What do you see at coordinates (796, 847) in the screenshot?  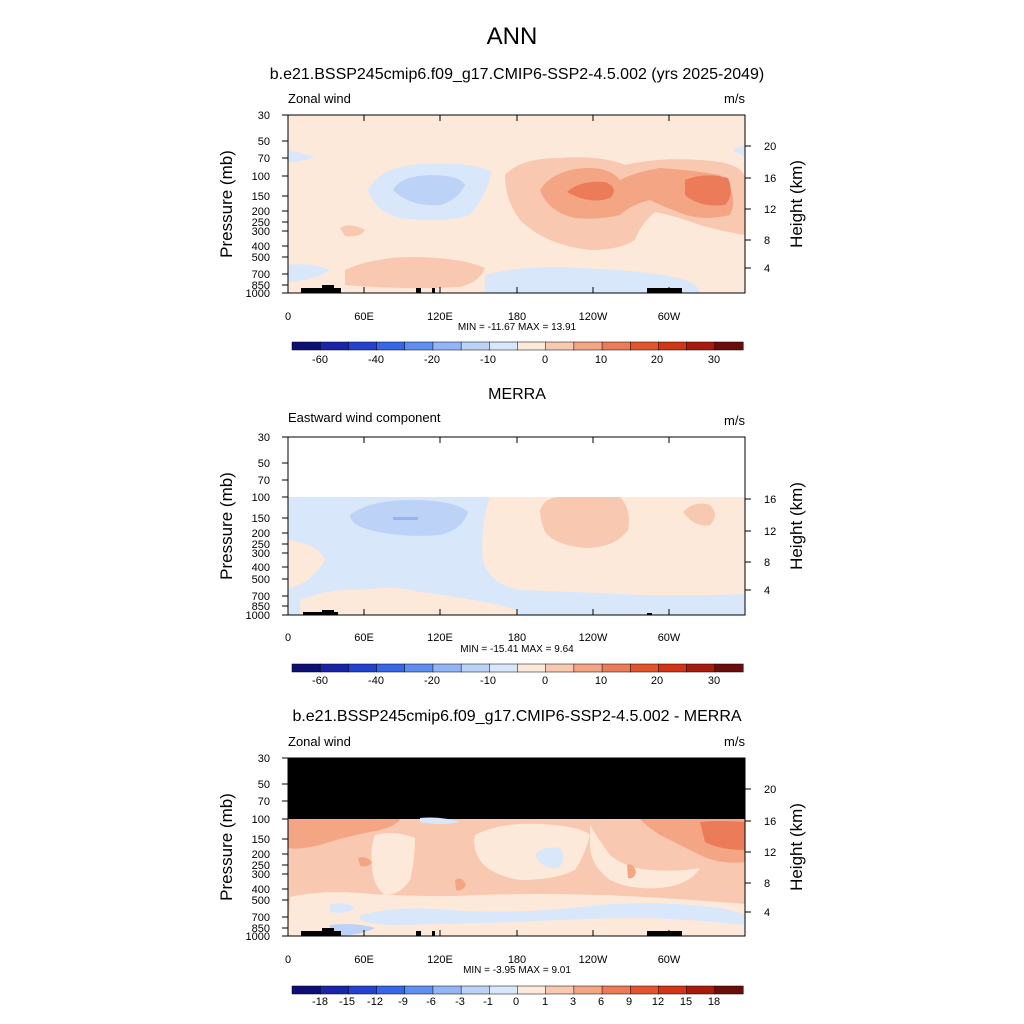 I see `y-right-axis-title: Height (km)` at bounding box center [796, 847].